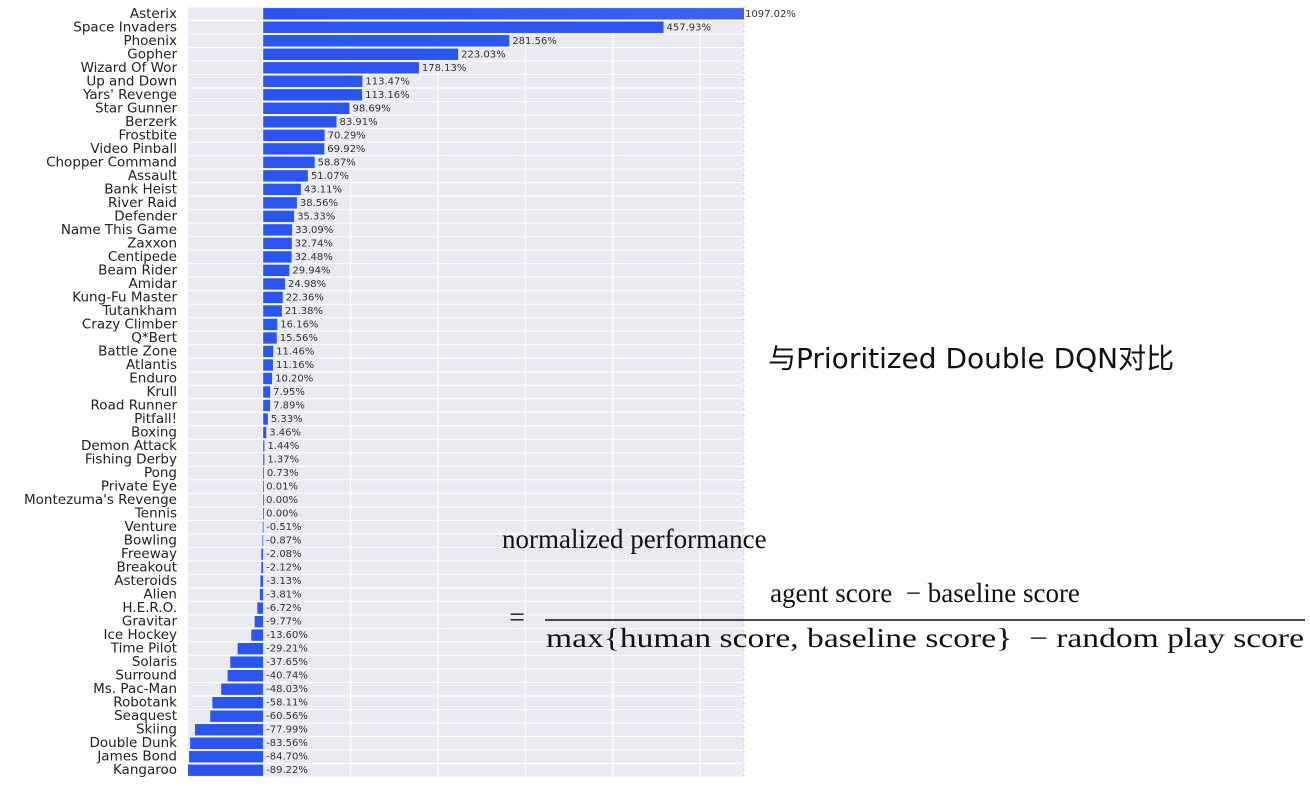 The image size is (1310, 787). What do you see at coordinates (287, 662) in the screenshot?
I see `value-label: -37.65%` at bounding box center [287, 662].